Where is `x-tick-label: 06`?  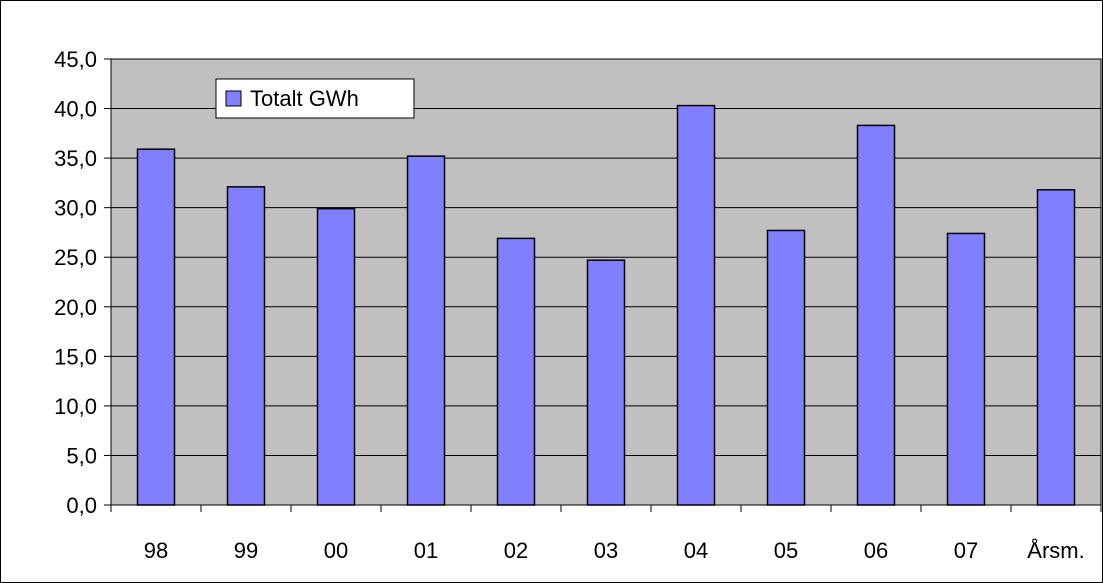
x-tick-label: 06 is located at coordinates (876, 550).